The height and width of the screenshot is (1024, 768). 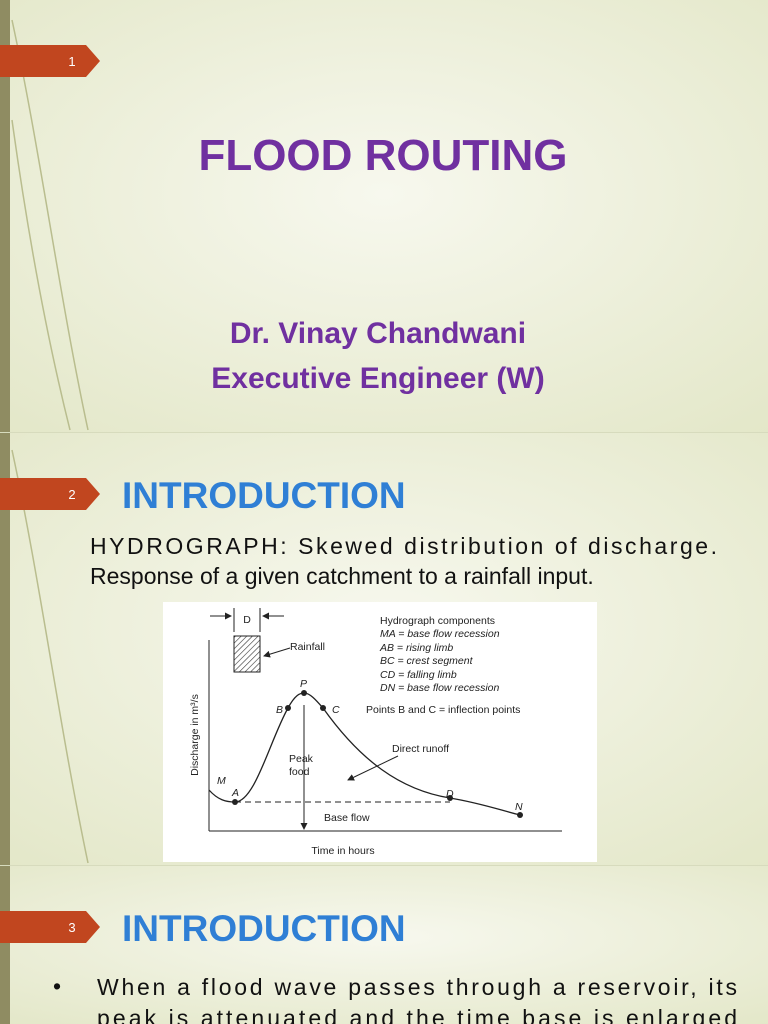 What do you see at coordinates (450, 794) in the screenshot?
I see `point-label: D` at bounding box center [450, 794].